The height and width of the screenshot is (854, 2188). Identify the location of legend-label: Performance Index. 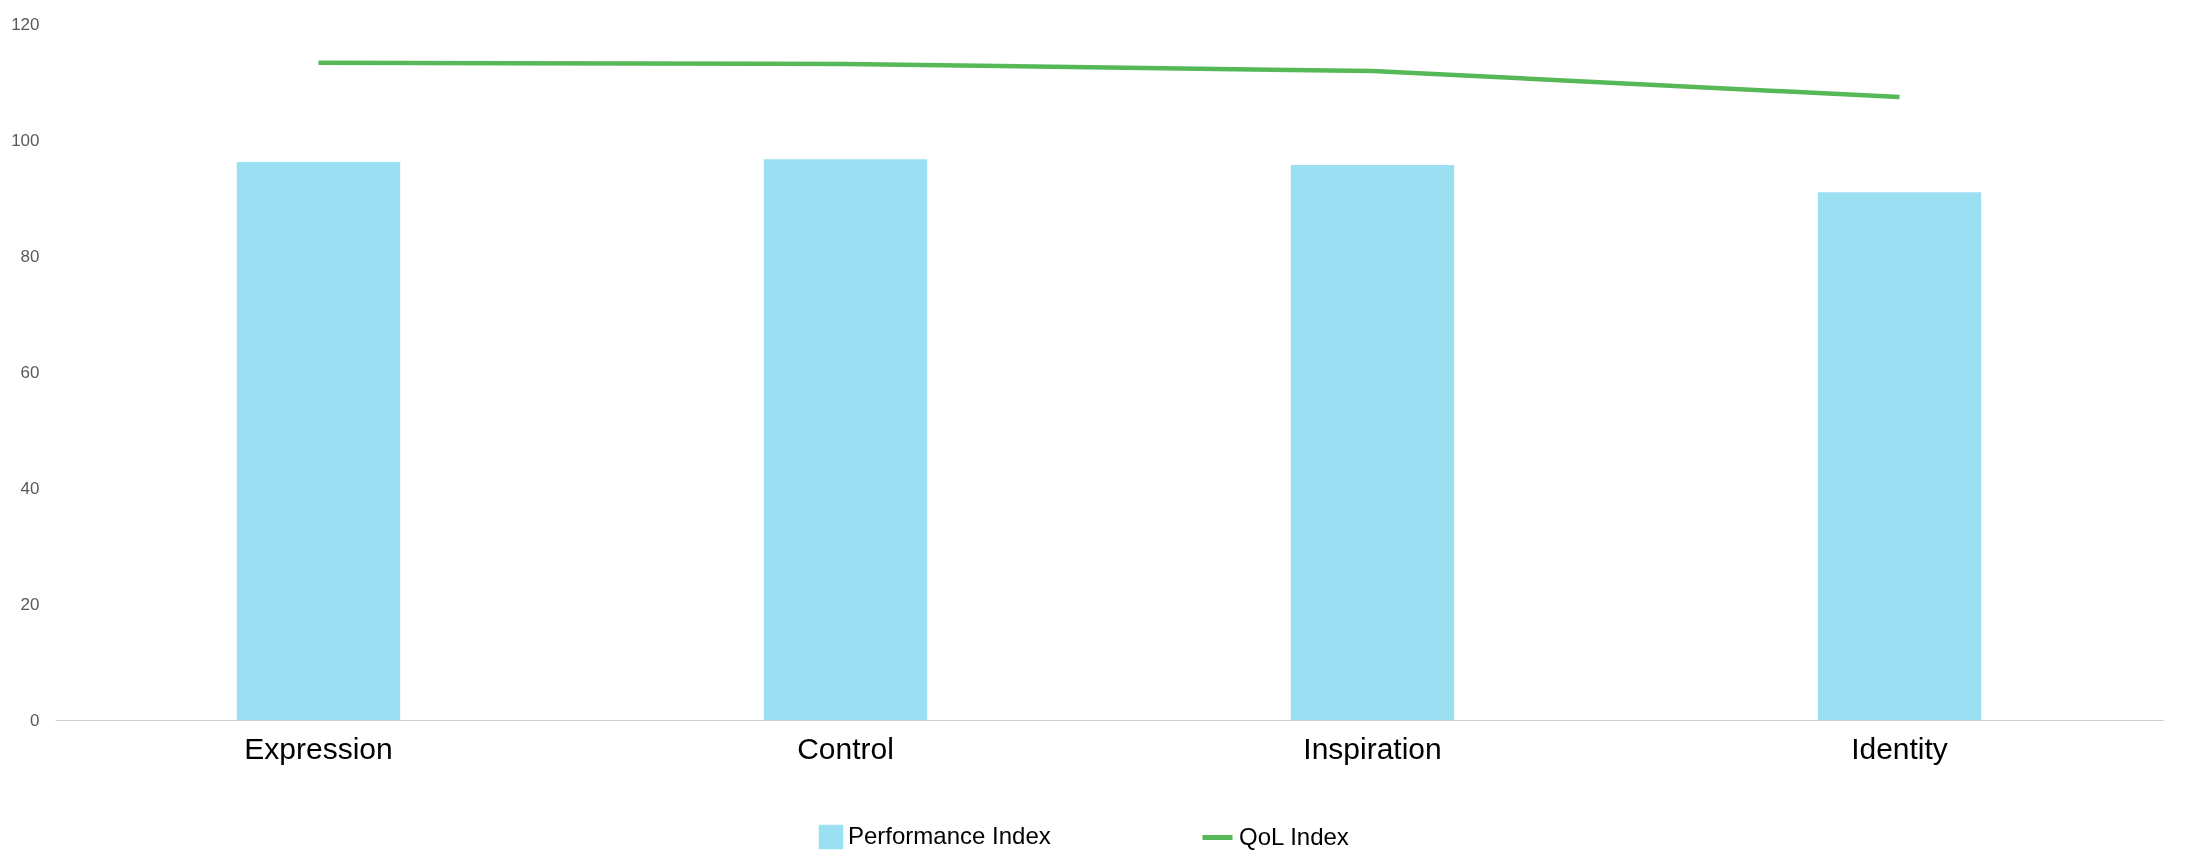
(949, 835).